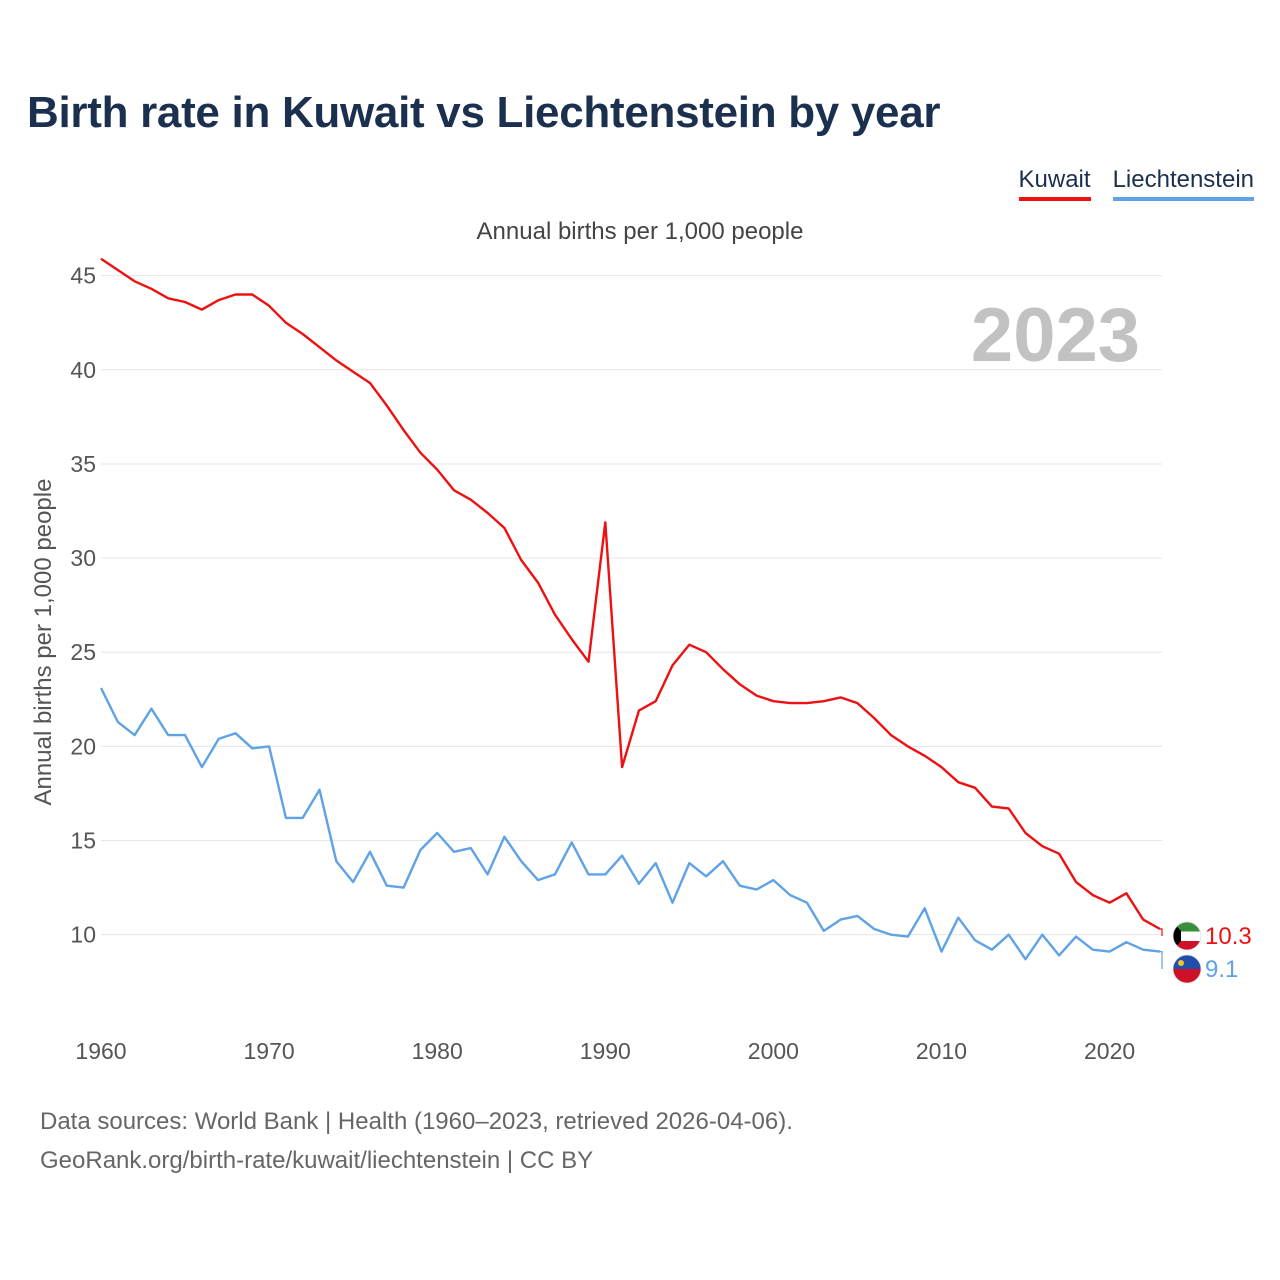  Describe the element at coordinates (1055, 335) in the screenshot. I see `year-label: 2023` at that location.